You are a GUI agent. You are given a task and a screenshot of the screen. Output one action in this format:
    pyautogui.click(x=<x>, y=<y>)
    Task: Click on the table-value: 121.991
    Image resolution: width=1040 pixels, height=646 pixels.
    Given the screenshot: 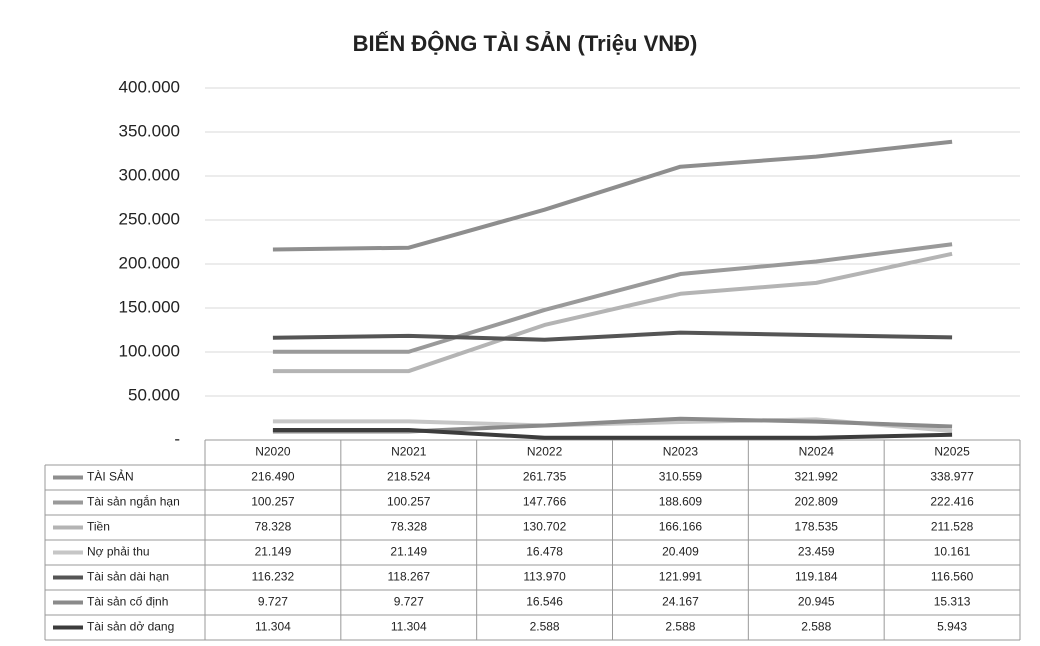 What is the action you would take?
    pyautogui.click(x=681, y=577)
    